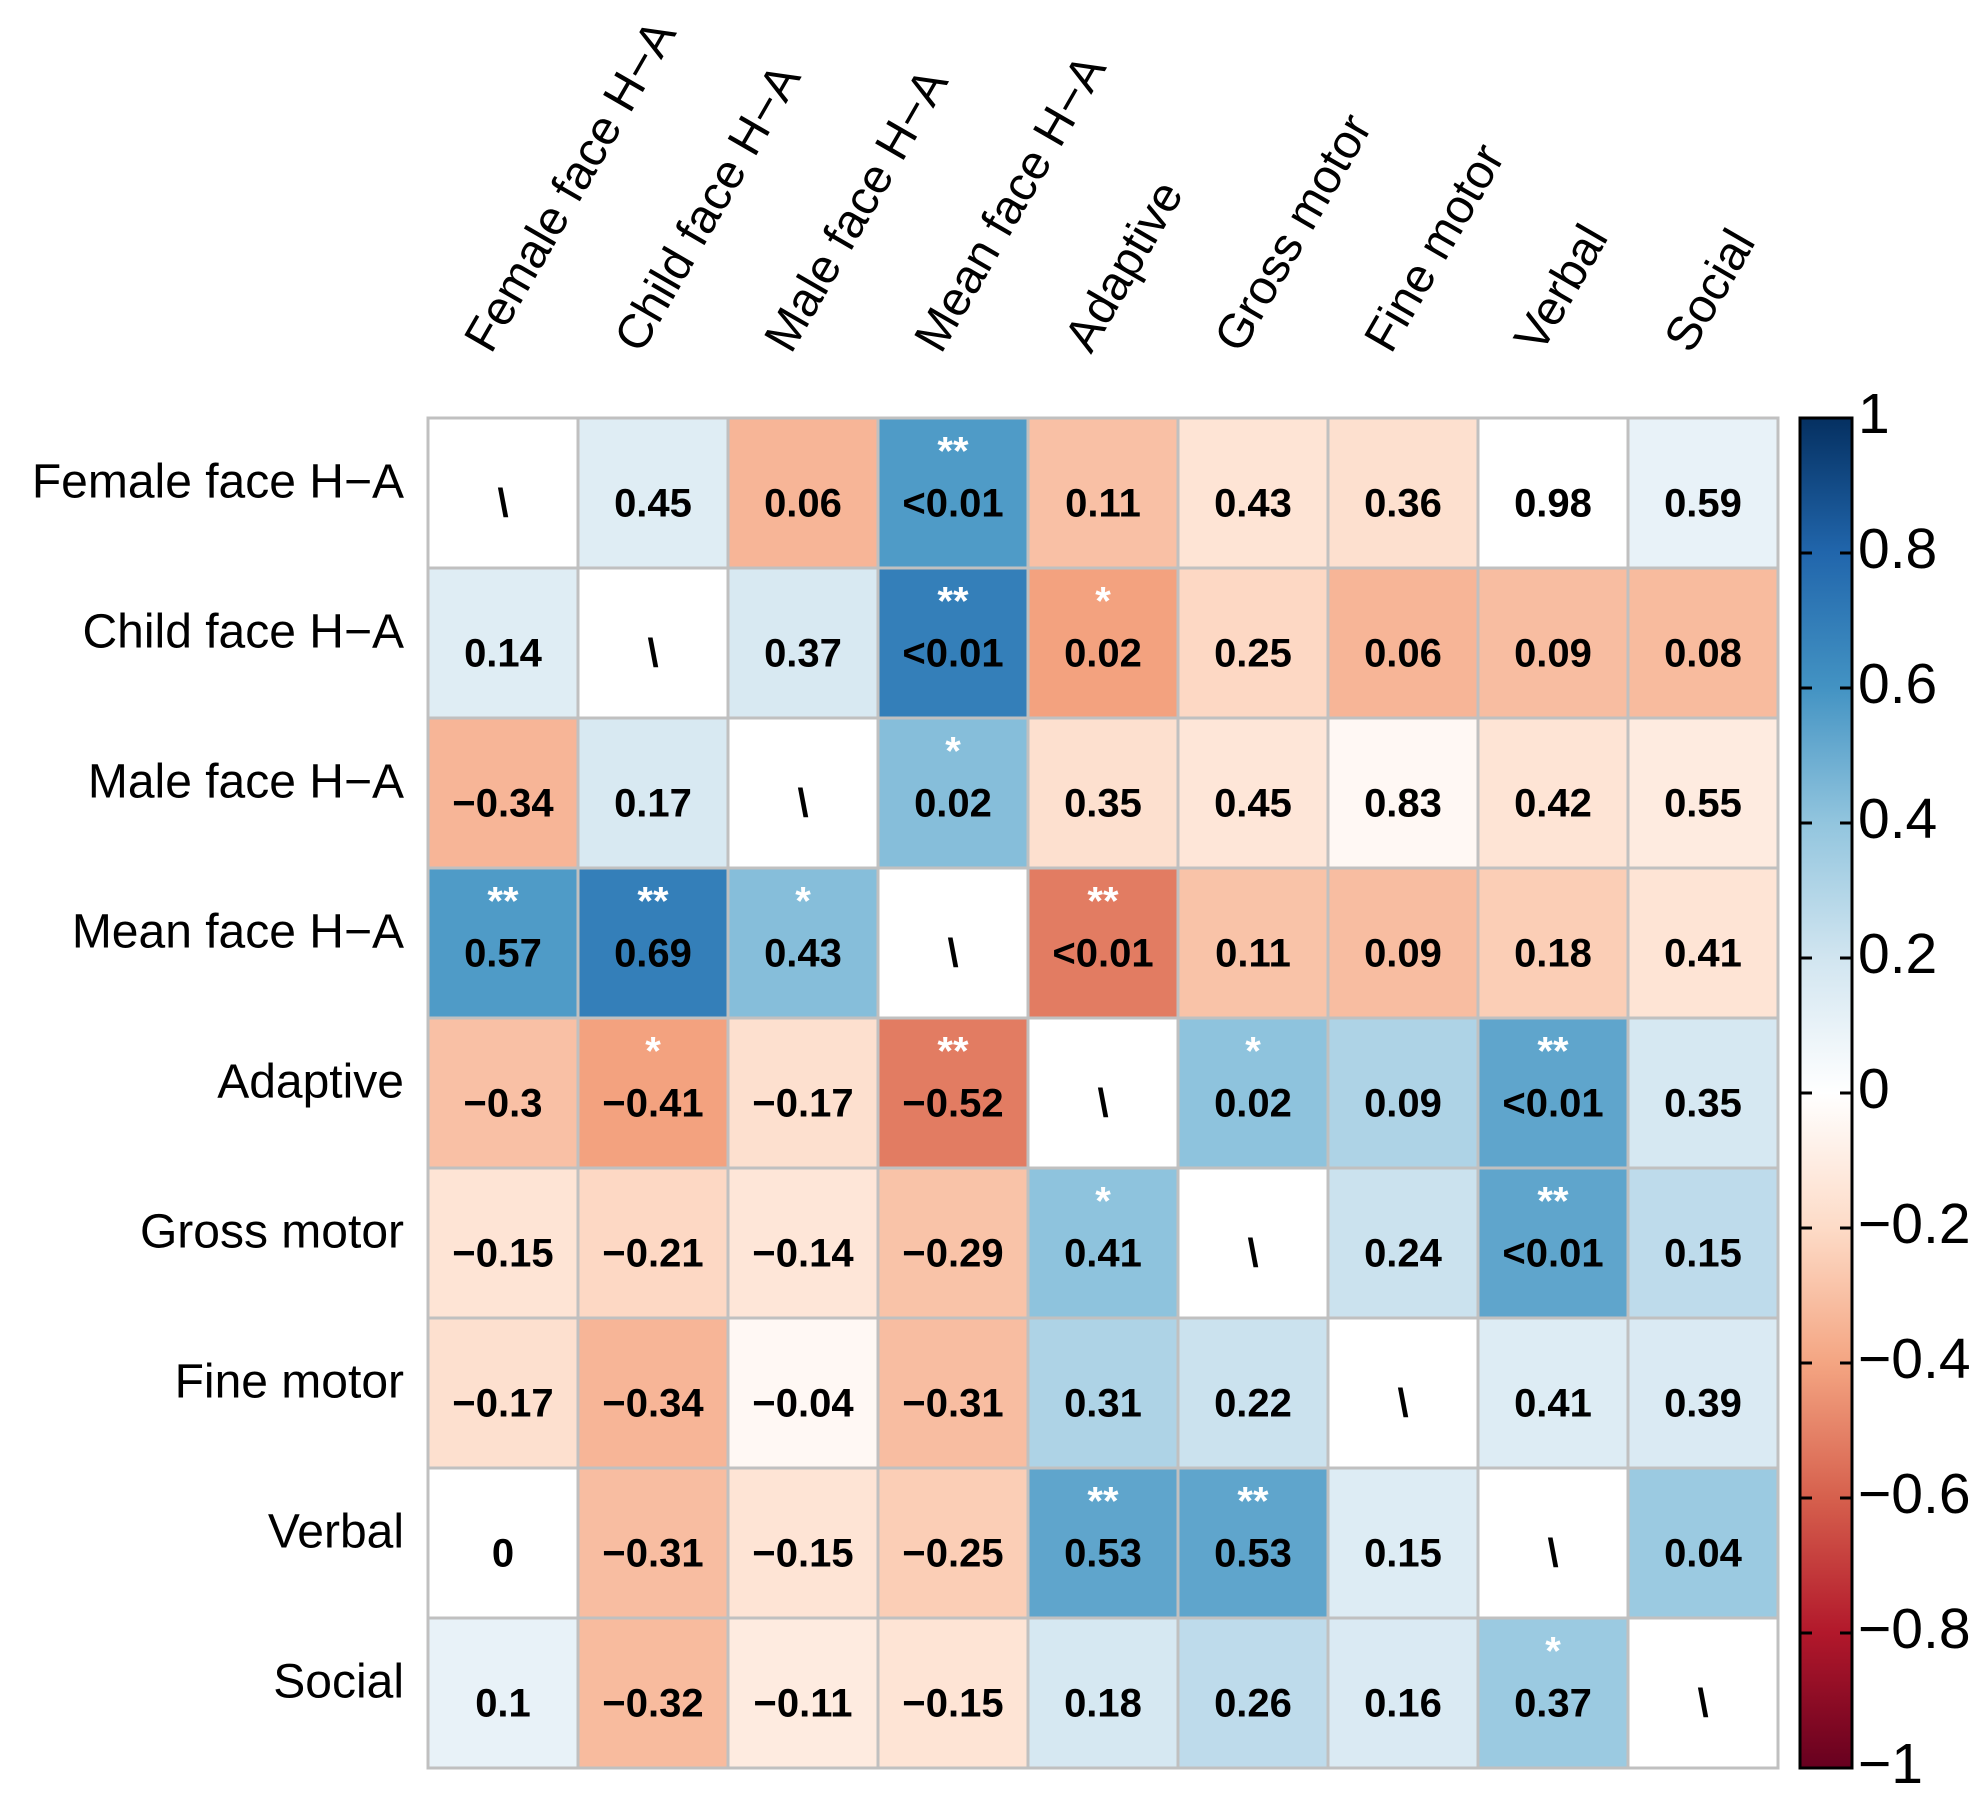 This screenshot has width=1981, height=1798. I want to click on cell-label: 0.22, so click(1253, 1404).